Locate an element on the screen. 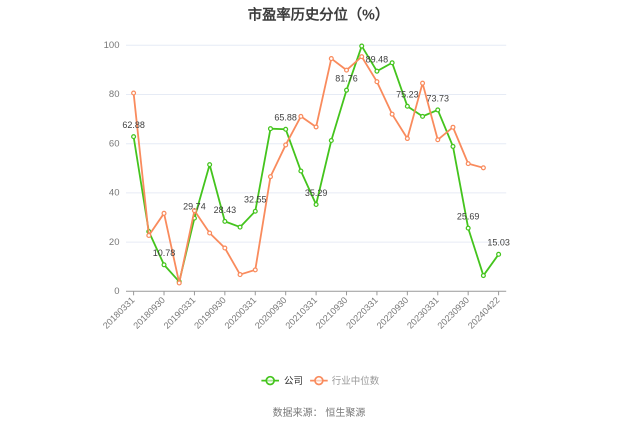 The image size is (637, 436). svg-text: 29.74 is located at coordinates (194, 207).